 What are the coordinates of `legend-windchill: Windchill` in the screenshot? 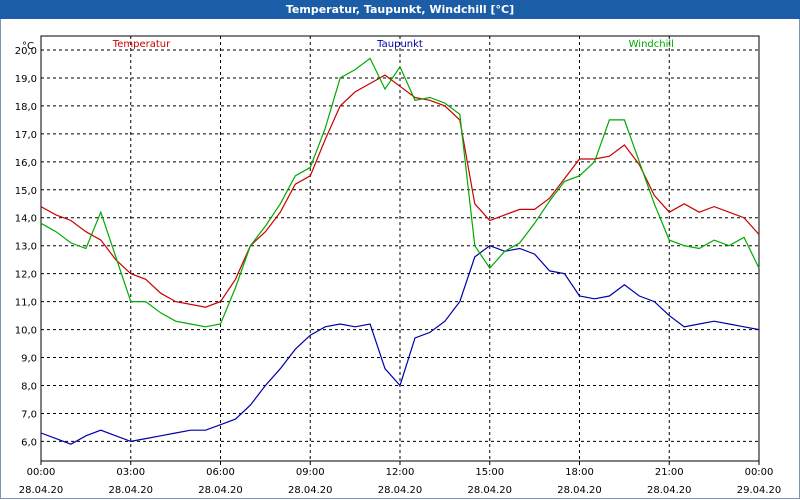 It's located at (651, 44).